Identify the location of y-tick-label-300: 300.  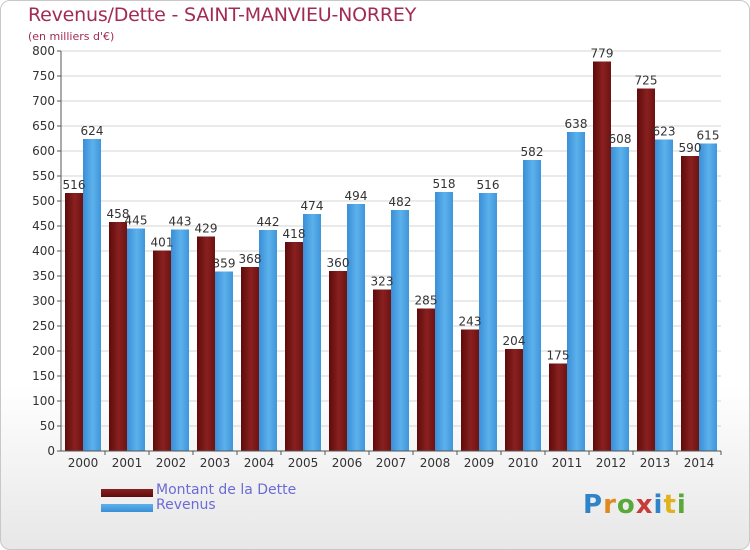
(43, 301).